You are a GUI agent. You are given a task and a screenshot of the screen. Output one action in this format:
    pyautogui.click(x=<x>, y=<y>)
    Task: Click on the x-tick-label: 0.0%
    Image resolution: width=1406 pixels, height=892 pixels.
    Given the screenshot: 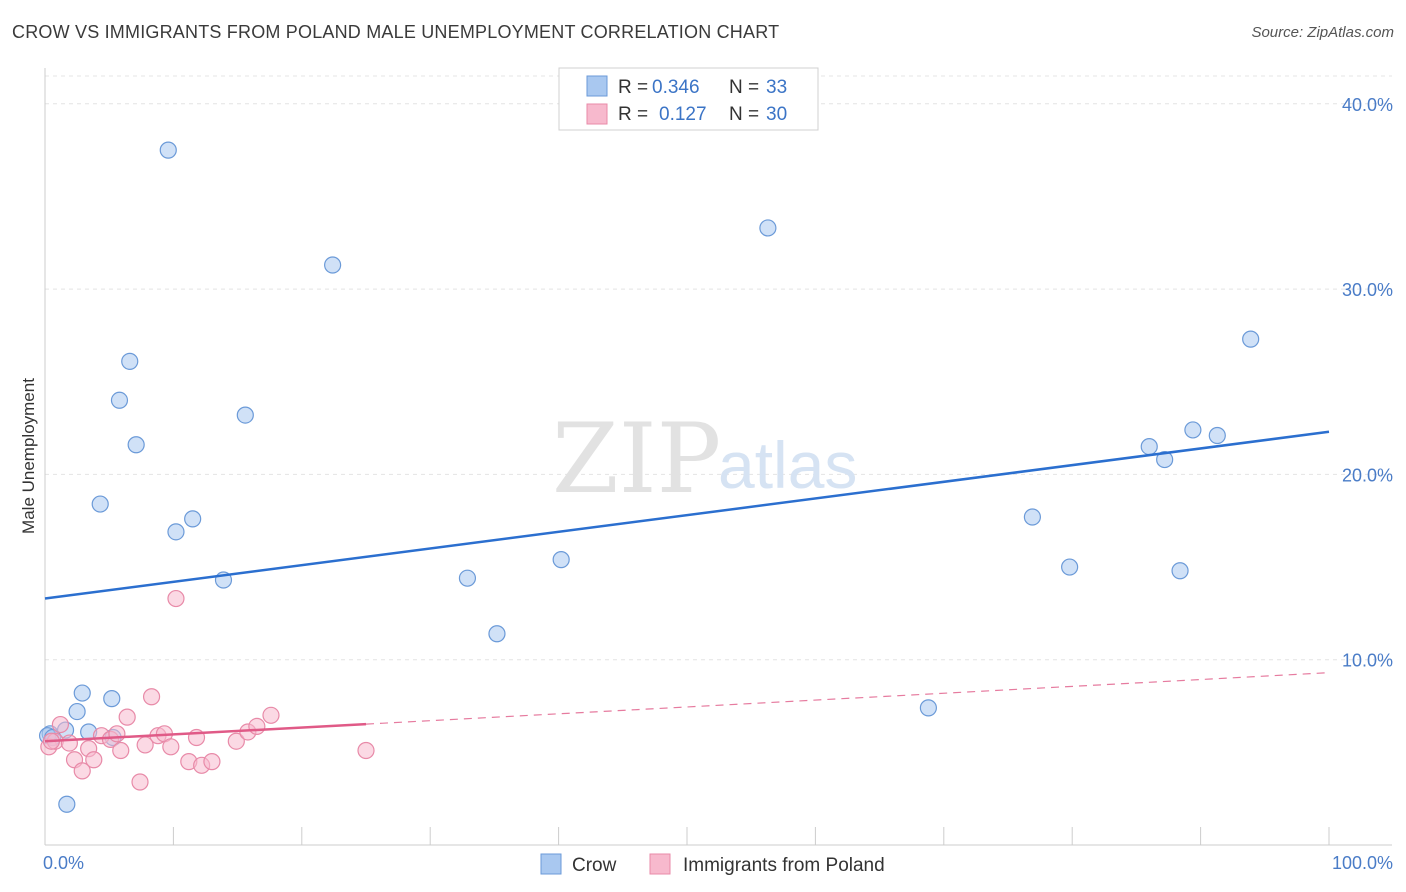 What is the action you would take?
    pyautogui.click(x=63, y=863)
    